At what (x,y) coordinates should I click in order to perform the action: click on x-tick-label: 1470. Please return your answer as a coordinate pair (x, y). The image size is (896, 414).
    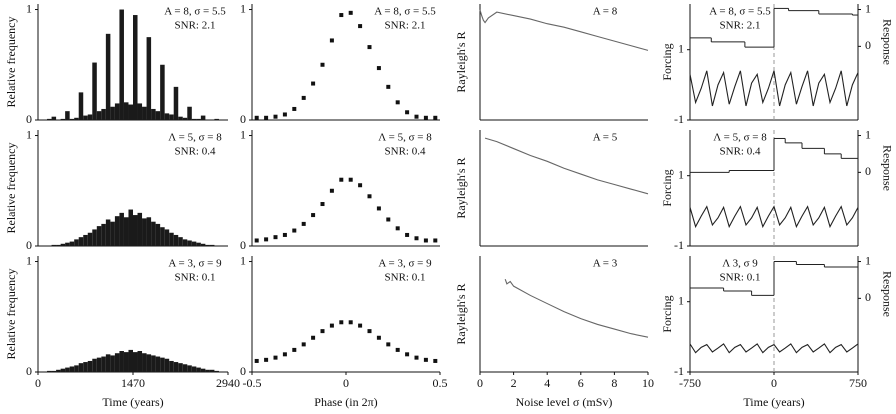
    Looking at the image, I should click on (133, 383).